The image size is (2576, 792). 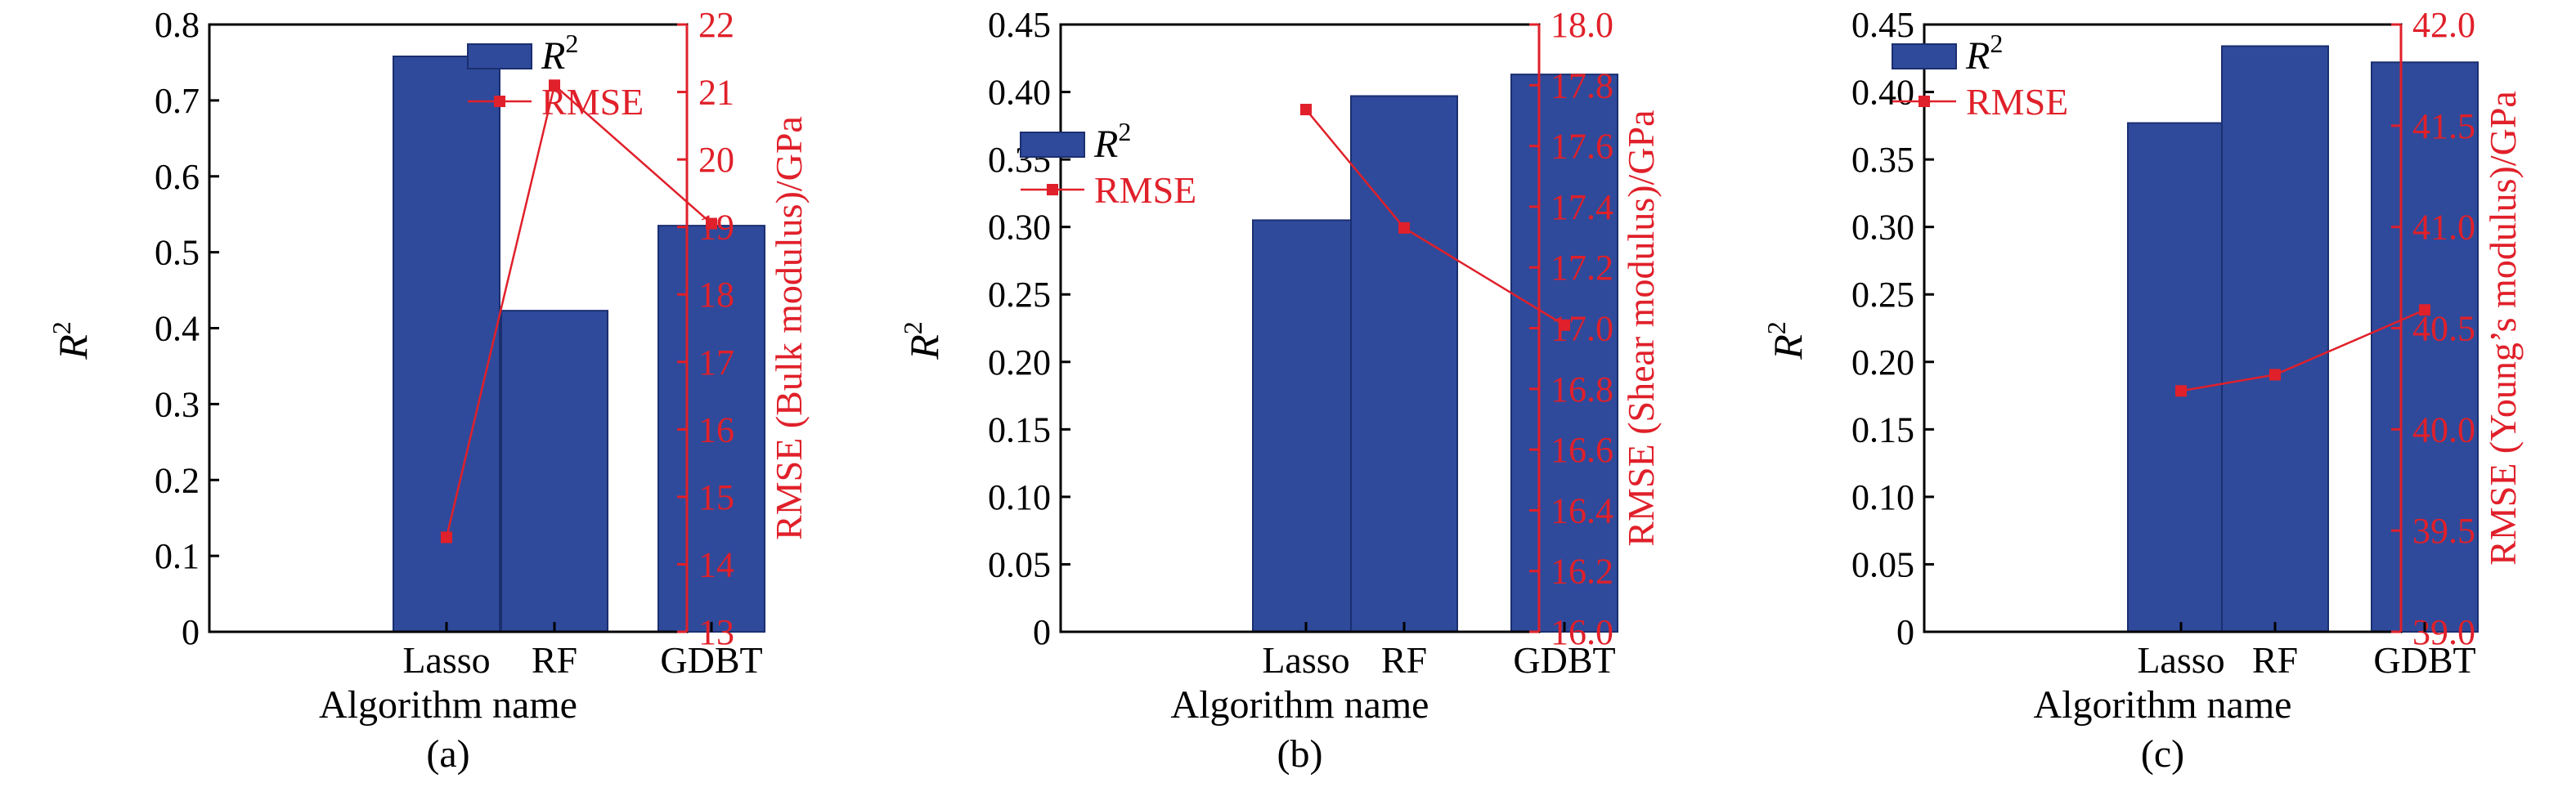 I want to click on panel-label: (c), so click(x=2162, y=754).